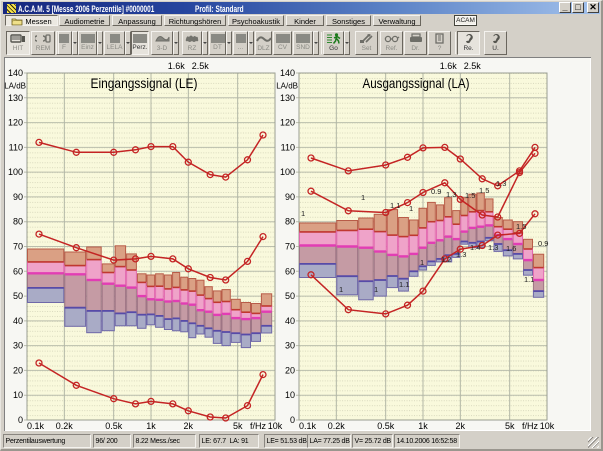 The width and height of the screenshot is (603, 451). I want to click on svg-text: Ausgangssignal (LA), so click(416, 83).